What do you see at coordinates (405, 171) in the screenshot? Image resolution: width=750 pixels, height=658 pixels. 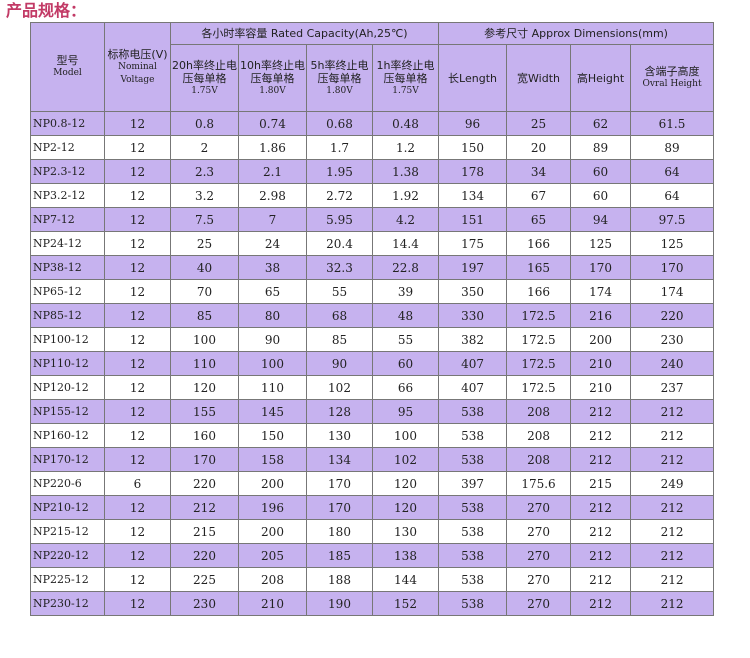 I see `cell-cap-1h: 1.38` at bounding box center [405, 171].